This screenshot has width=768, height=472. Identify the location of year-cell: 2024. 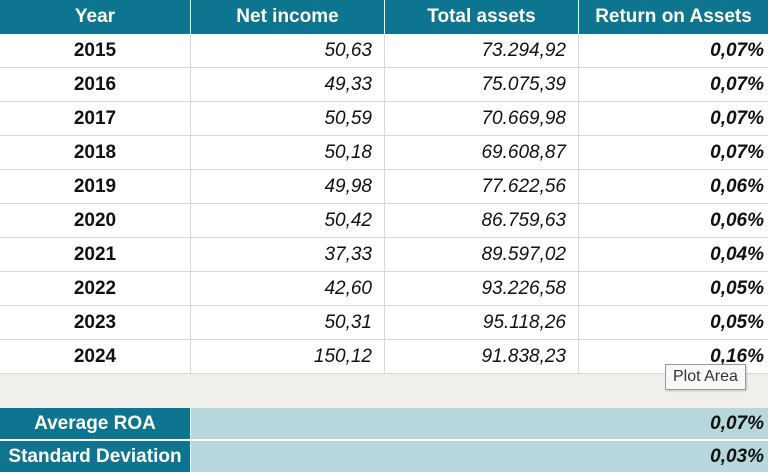
(95, 356).